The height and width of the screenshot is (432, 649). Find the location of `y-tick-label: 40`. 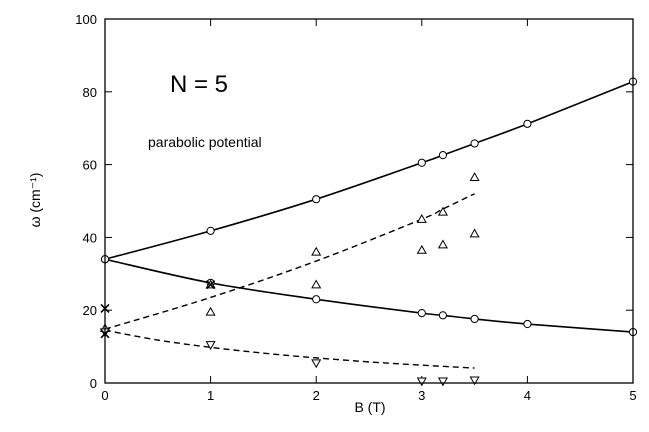

y-tick-label: 40 is located at coordinates (90, 237).